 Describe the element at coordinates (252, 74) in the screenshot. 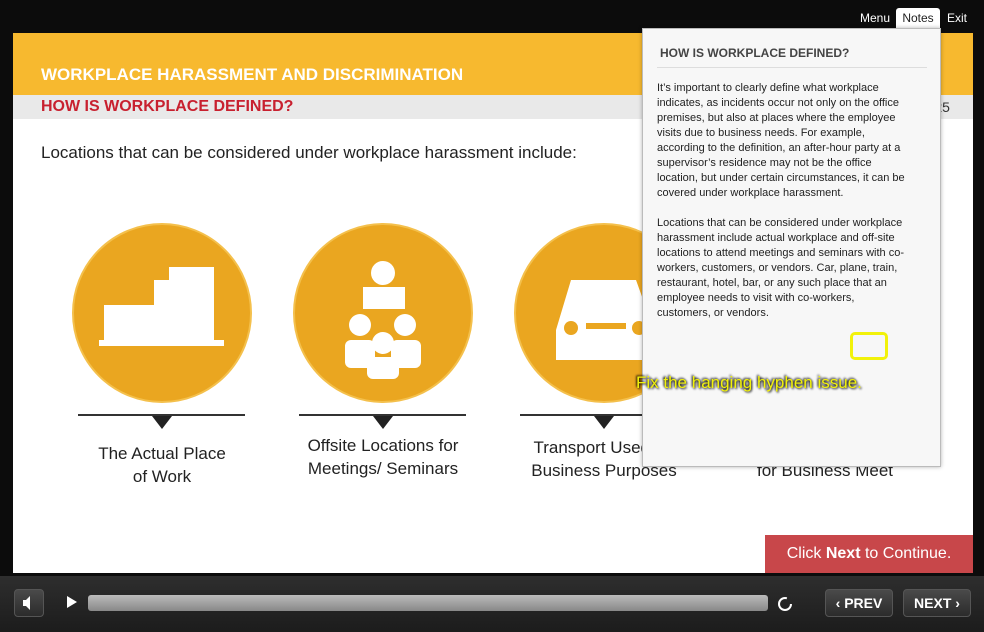

I see `slide-title: WORKPLACE HARASSMENT AND DISCRIMINATION` at that location.